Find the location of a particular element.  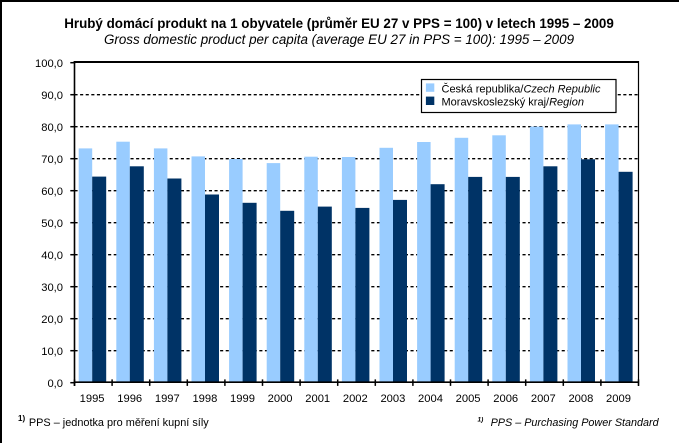

svg-text: 1998 is located at coordinates (204, 399).